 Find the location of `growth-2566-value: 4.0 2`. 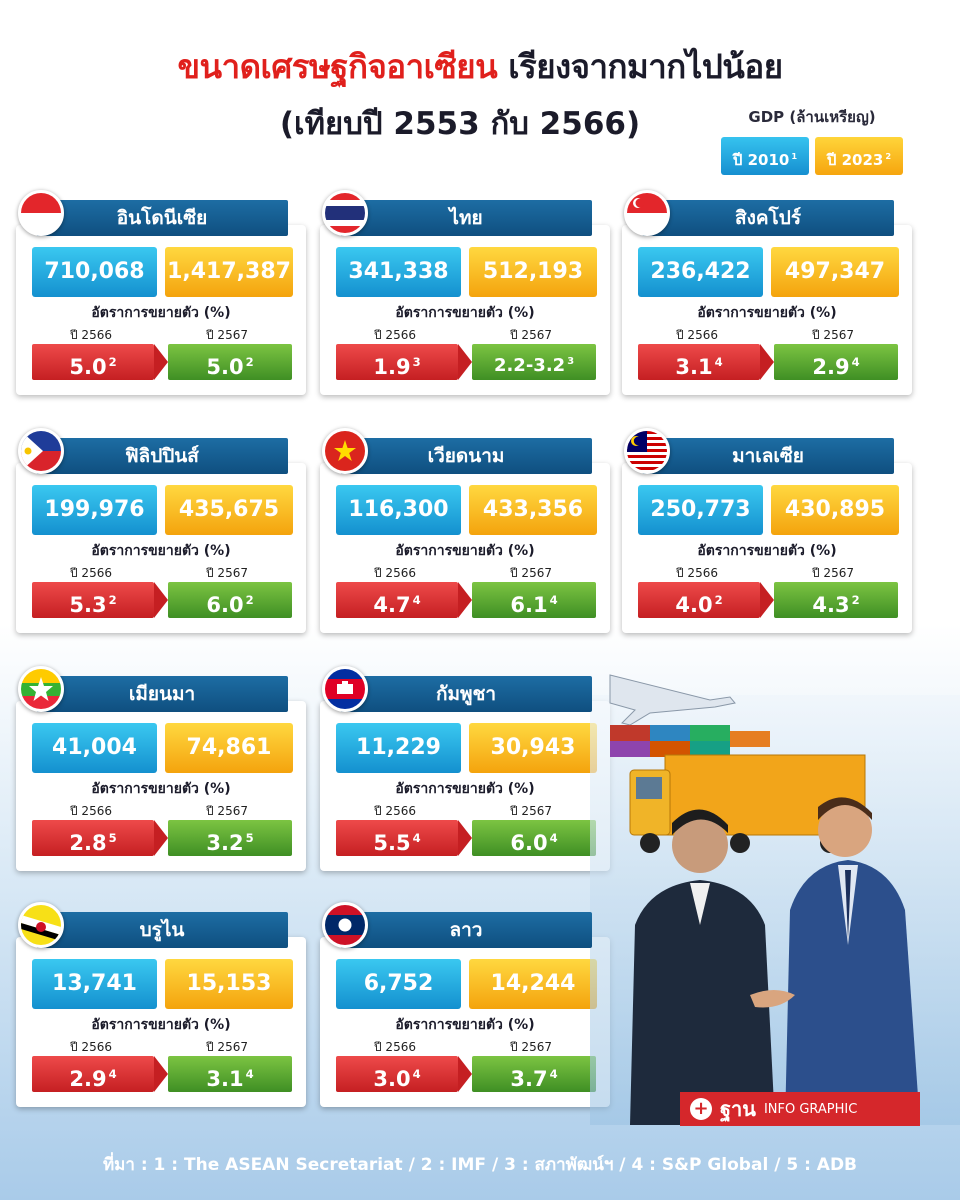

growth-2566-value: 4.0 2 is located at coordinates (699, 600).